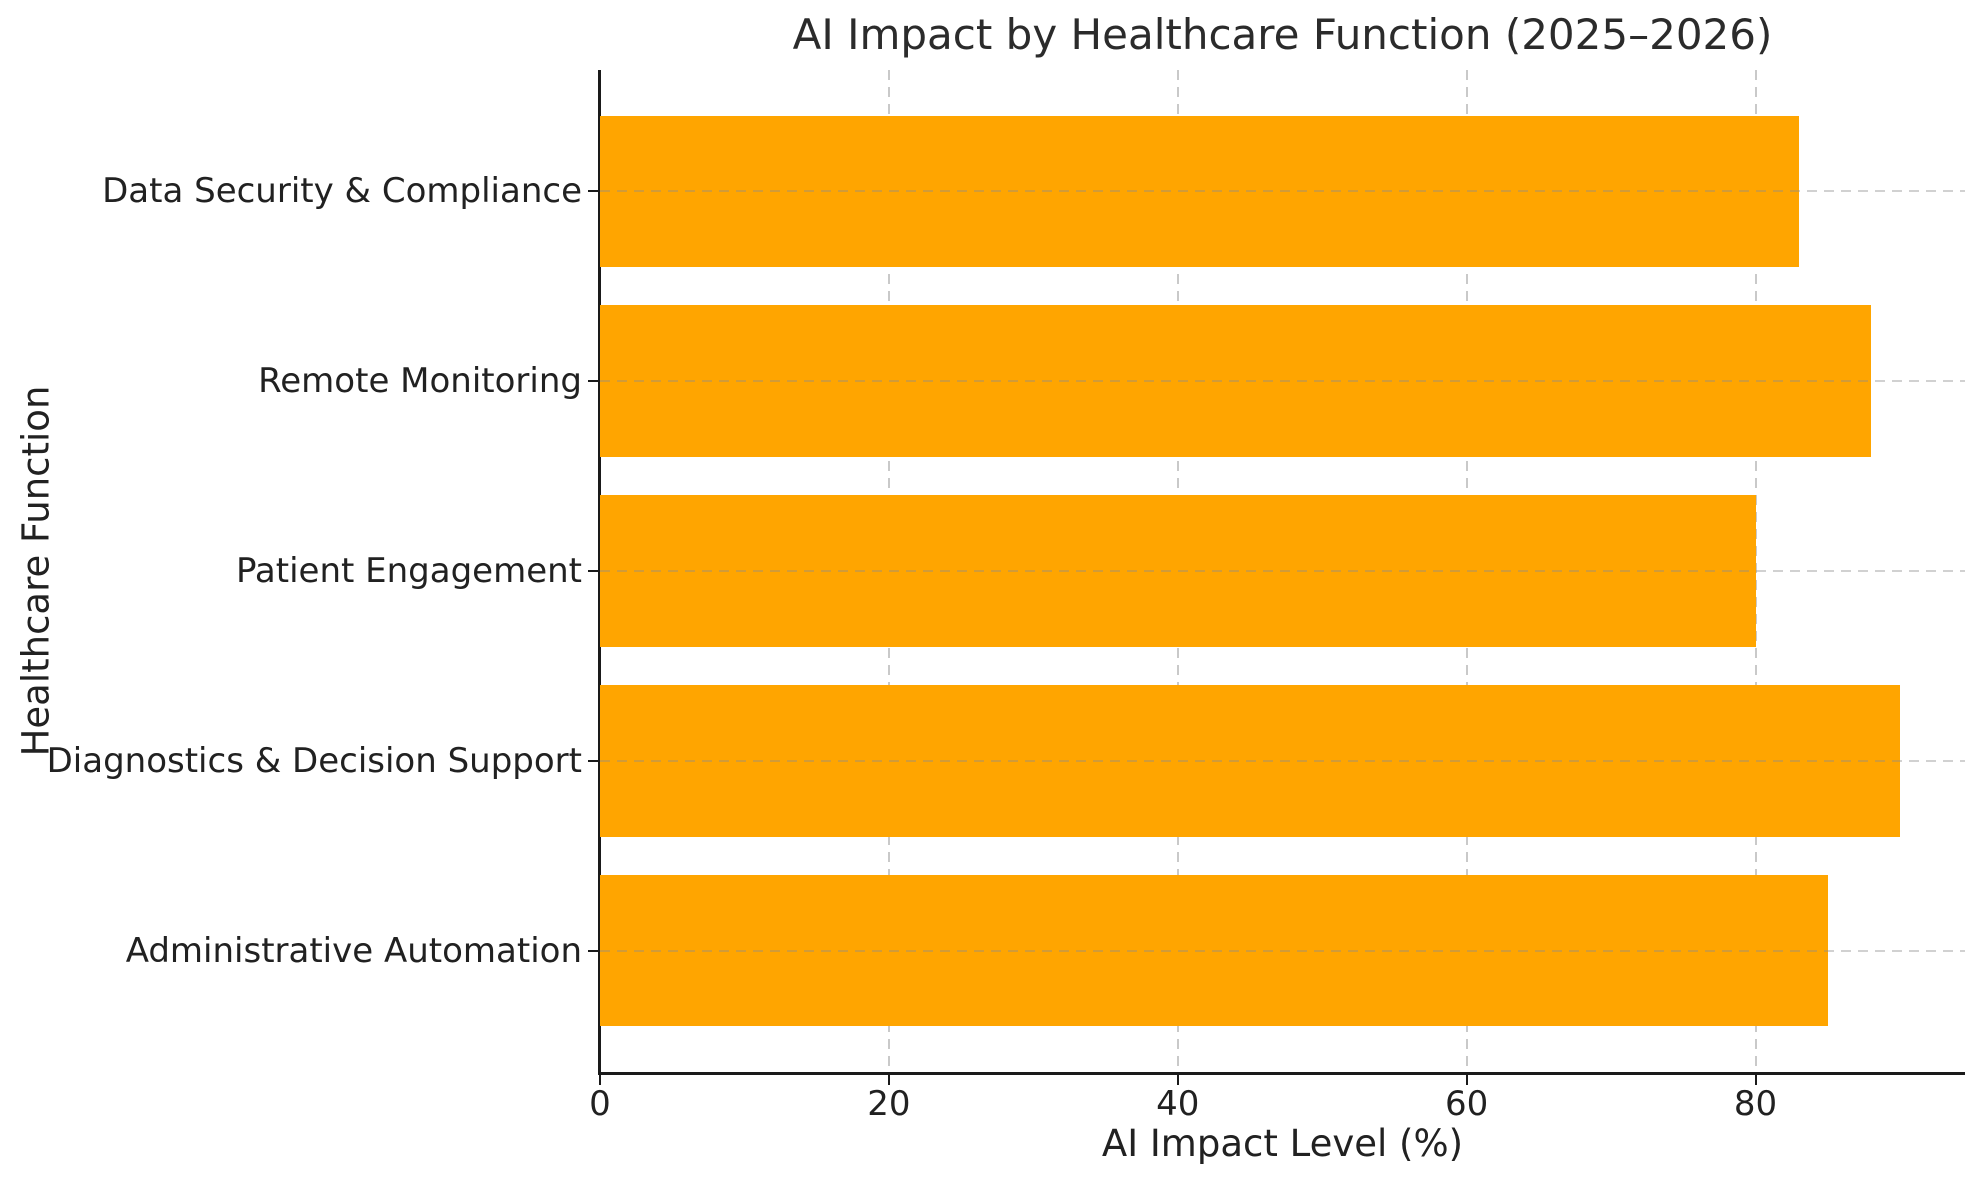  Describe the element at coordinates (353, 950) in the screenshot. I see `y-tick-label: Administrative Automation` at that location.